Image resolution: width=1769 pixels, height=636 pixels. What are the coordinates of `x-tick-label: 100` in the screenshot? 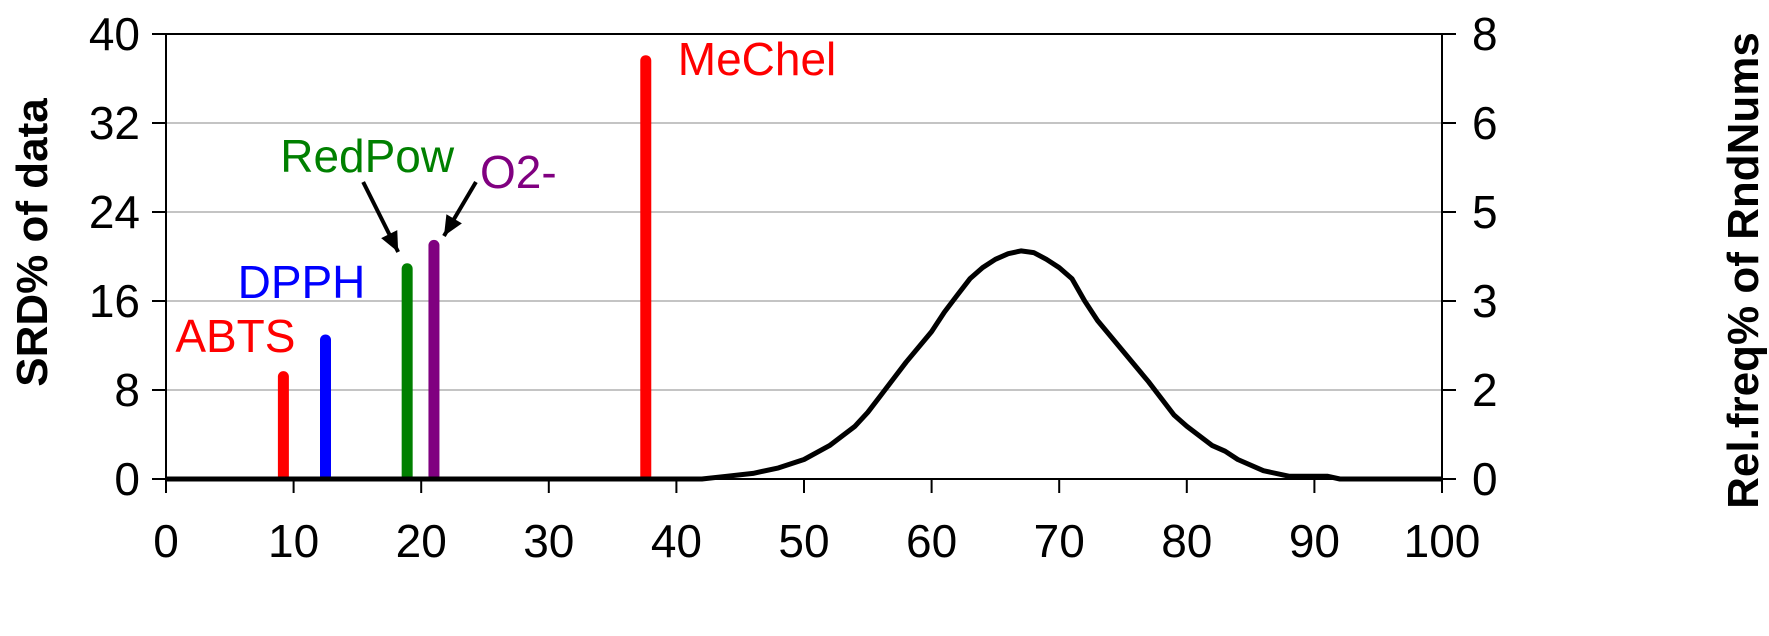 It's located at (1442, 541).